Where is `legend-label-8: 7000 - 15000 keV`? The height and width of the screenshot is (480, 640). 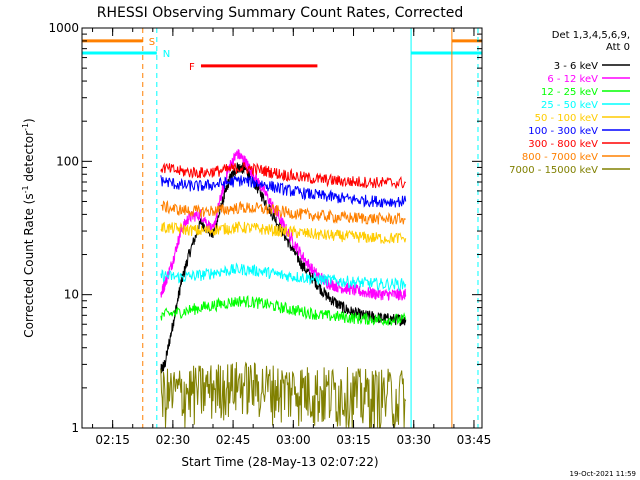 legend-label-8: 7000 - 15000 keV is located at coordinates (553, 170).